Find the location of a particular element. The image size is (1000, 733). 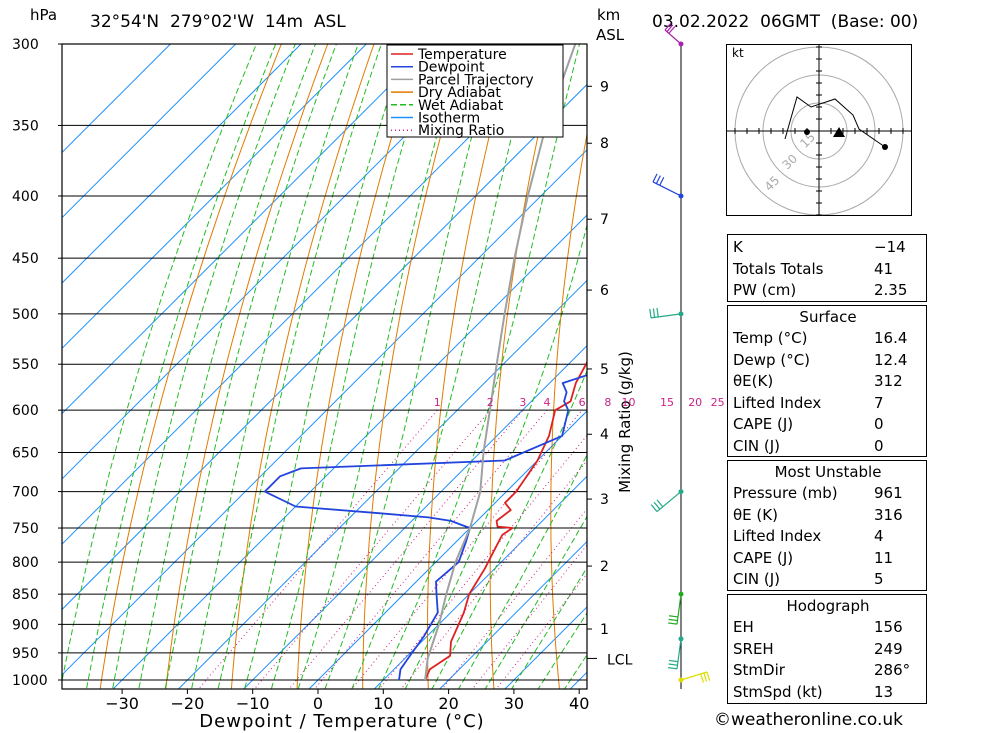

legend-entry: Dry Adiabat is located at coordinates (459, 93).